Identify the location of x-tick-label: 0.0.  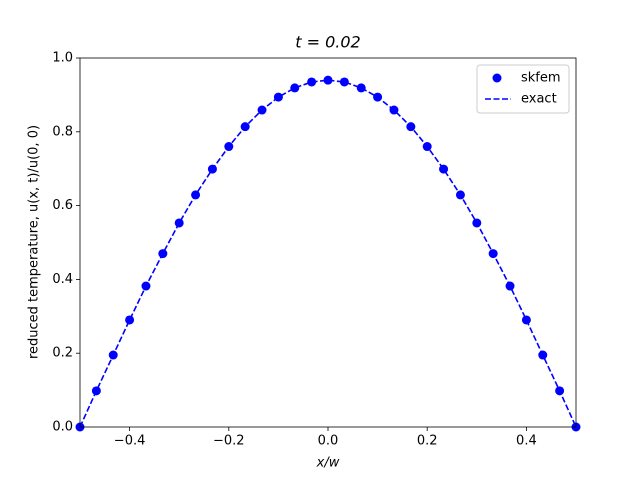
(328, 441).